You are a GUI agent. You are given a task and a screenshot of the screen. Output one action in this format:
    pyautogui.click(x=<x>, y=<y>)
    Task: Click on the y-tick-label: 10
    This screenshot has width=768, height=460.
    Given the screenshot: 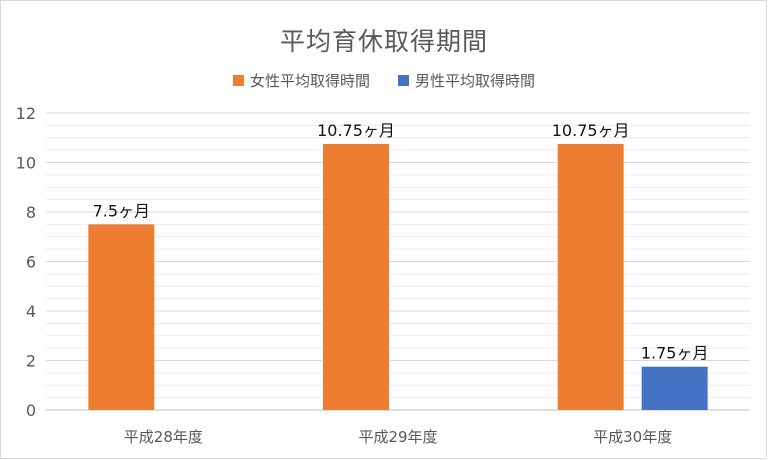 What is the action you would take?
    pyautogui.click(x=26, y=163)
    